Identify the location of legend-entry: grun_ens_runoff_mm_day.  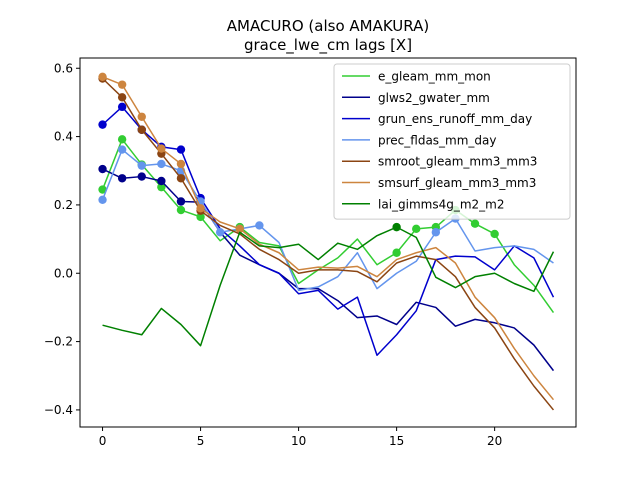
(455, 119).